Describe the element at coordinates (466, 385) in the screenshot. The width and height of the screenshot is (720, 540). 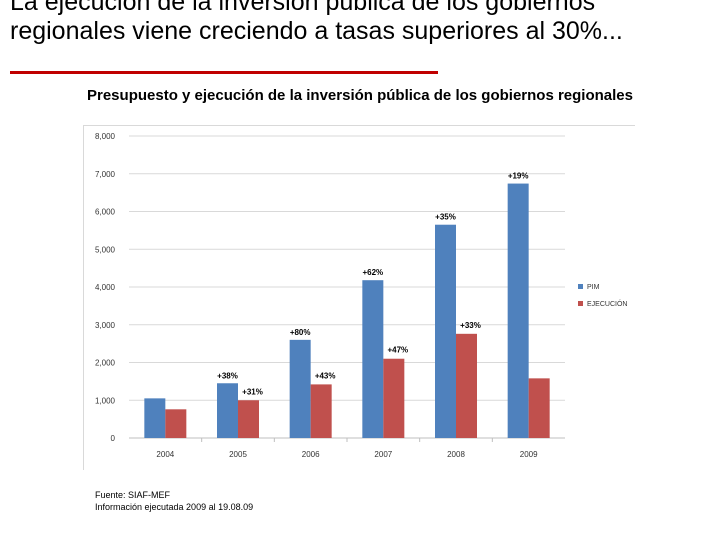
I see `bar-ejecucion-2008` at that location.